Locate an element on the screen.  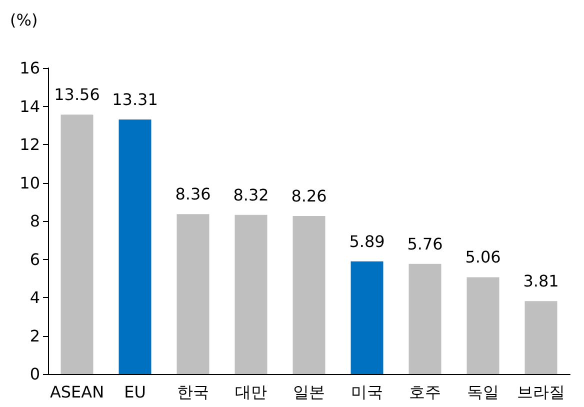
y-tick-label: 6 is located at coordinates (35, 259).